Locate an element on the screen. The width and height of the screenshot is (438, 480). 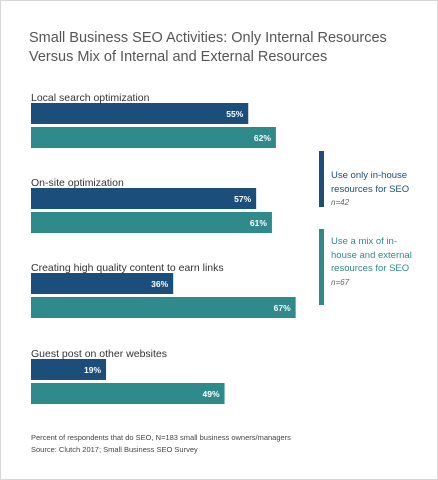
category-label: Guest post on other websites is located at coordinates (99, 354).